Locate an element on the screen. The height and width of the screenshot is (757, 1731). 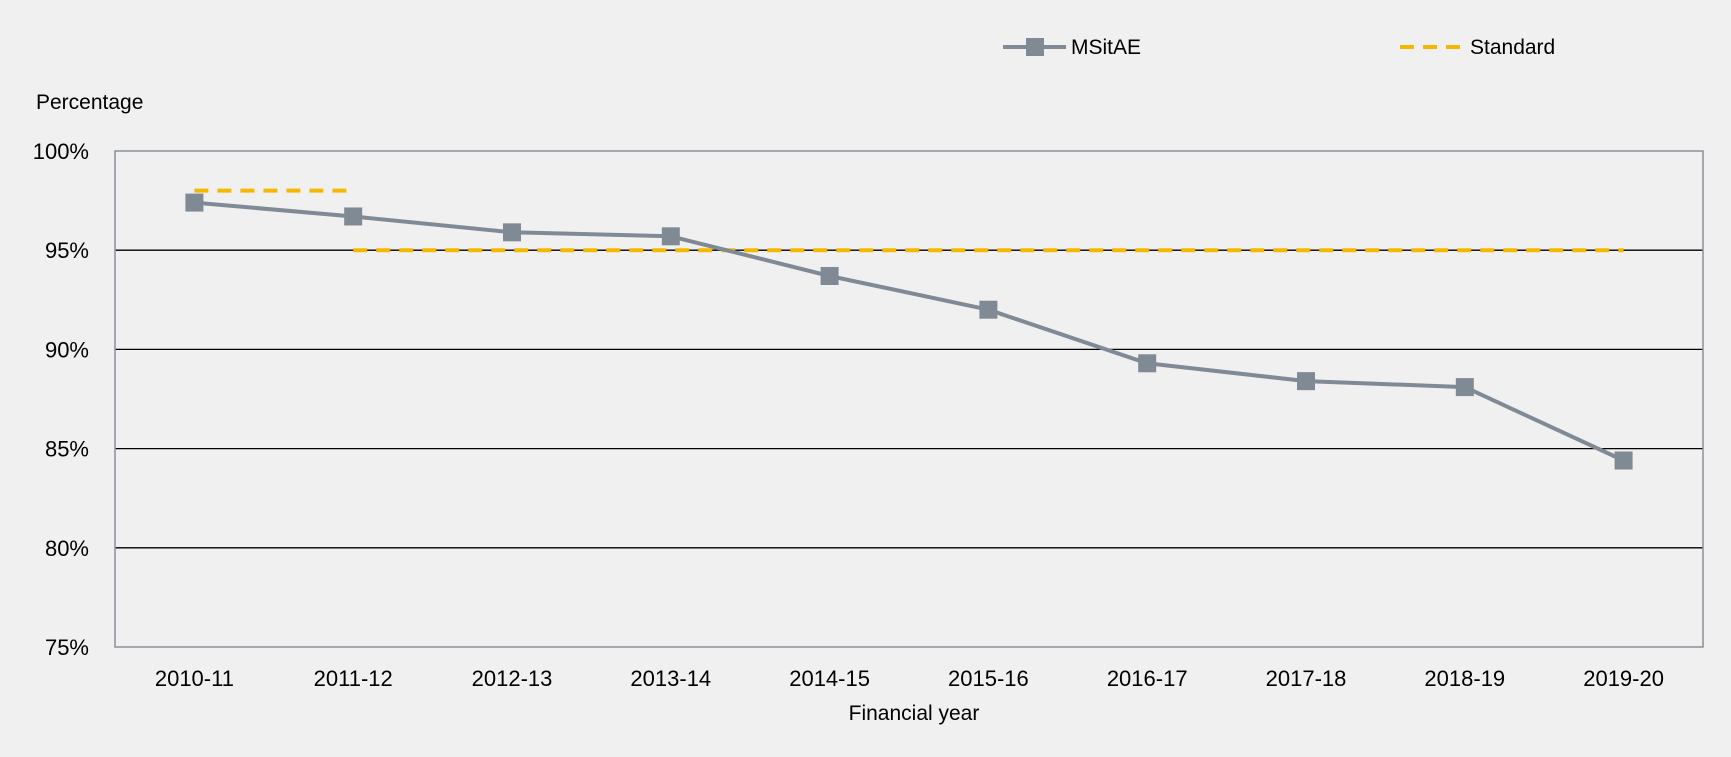
x-tick-label: 2012-13 is located at coordinates (512, 678).